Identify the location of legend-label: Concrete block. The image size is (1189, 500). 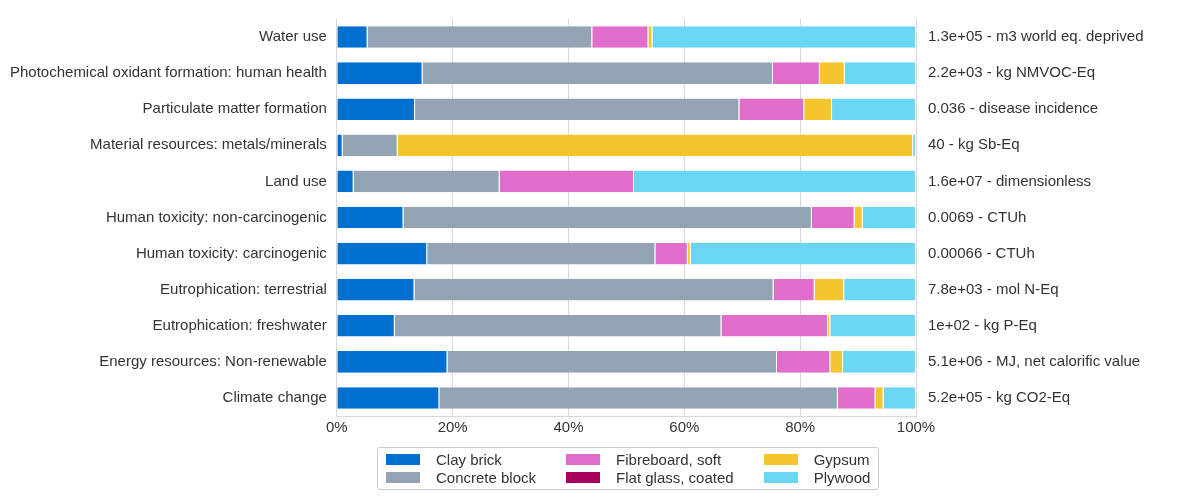
(486, 477).